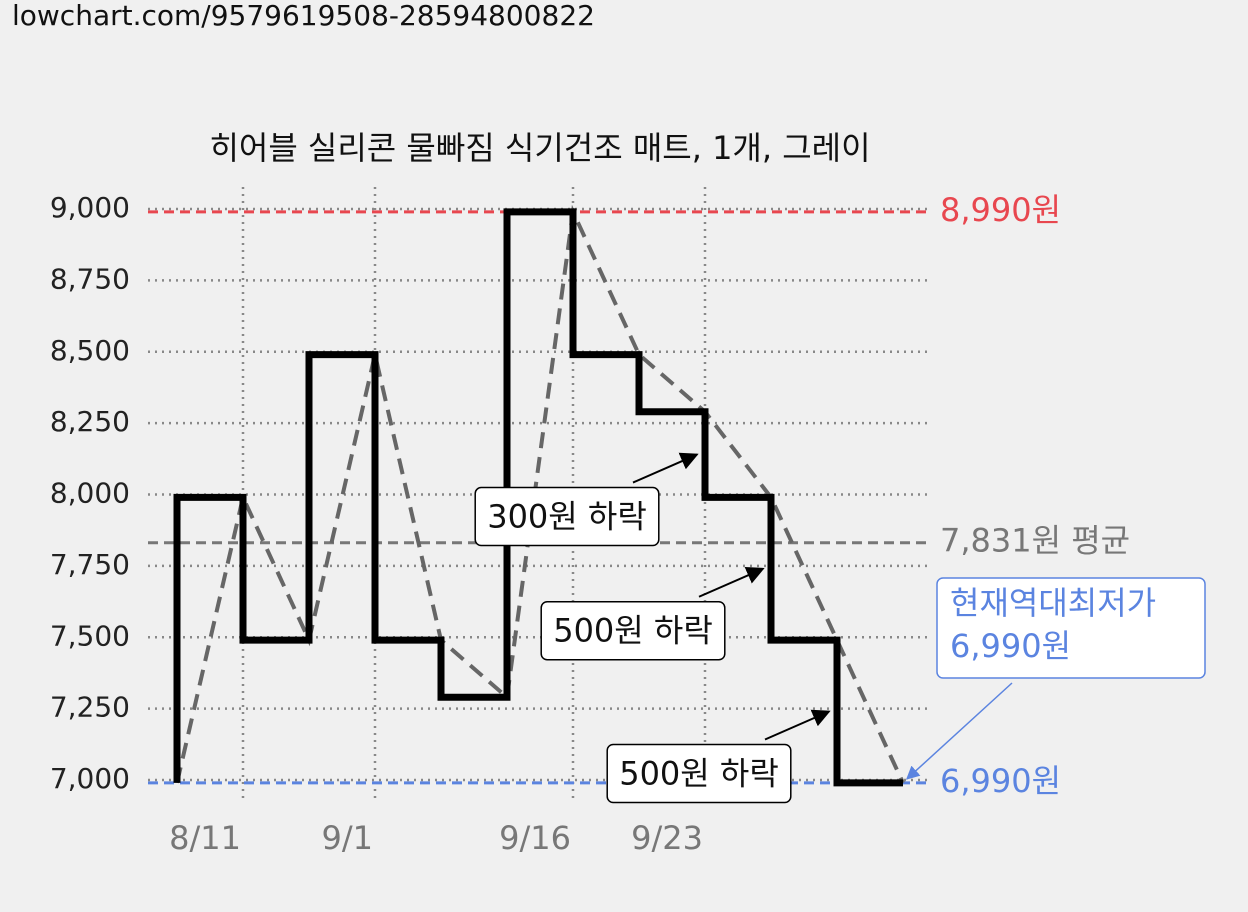 This screenshot has width=1248, height=912. I want to click on y-tick-label: 8,000, so click(90, 493).